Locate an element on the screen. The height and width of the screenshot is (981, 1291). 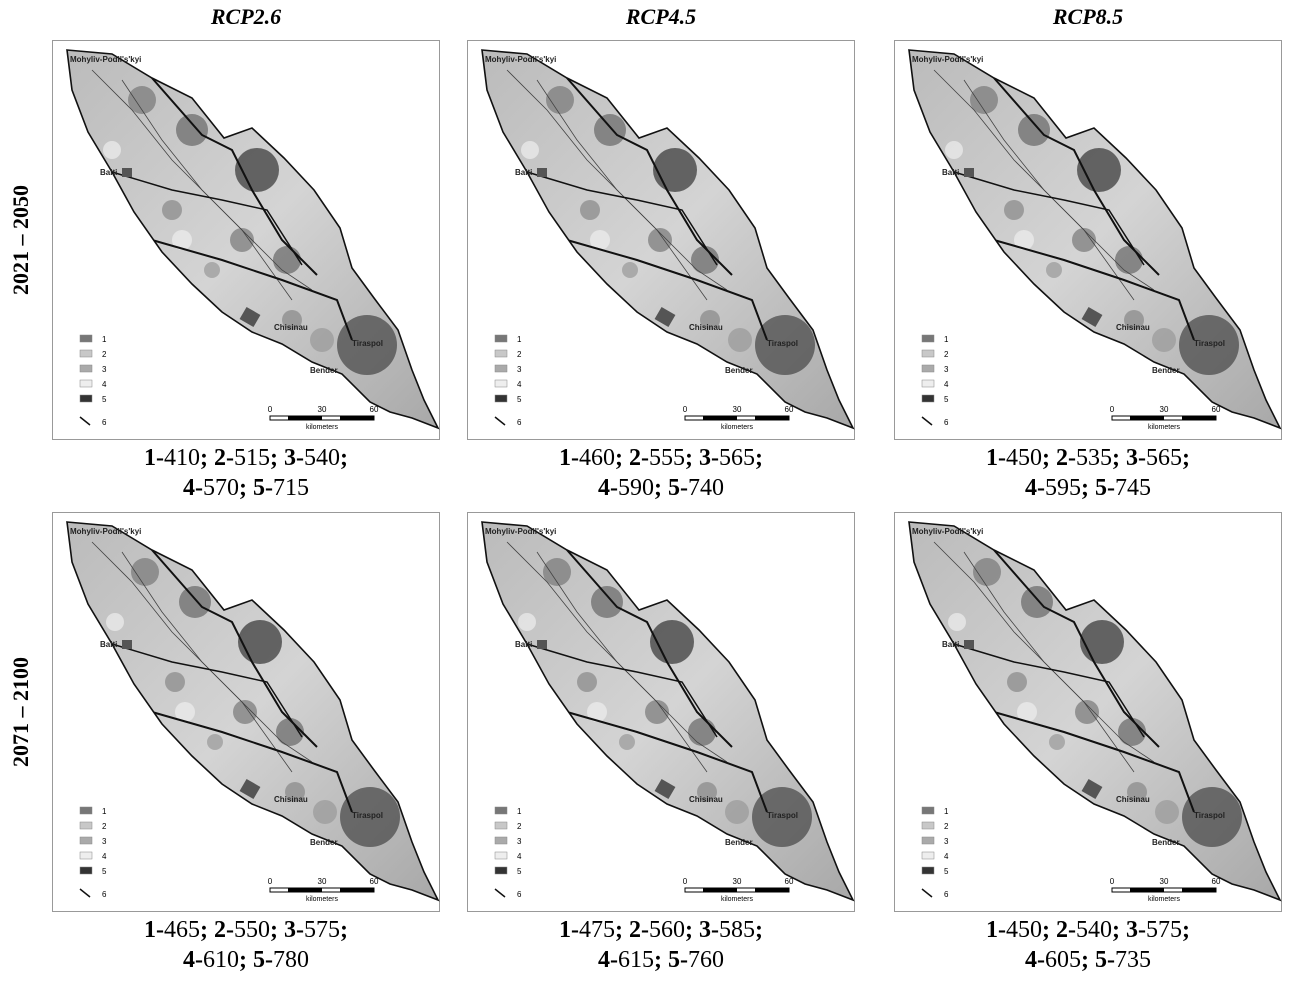
column-header: RCP2.6 is located at coordinates (246, 16).